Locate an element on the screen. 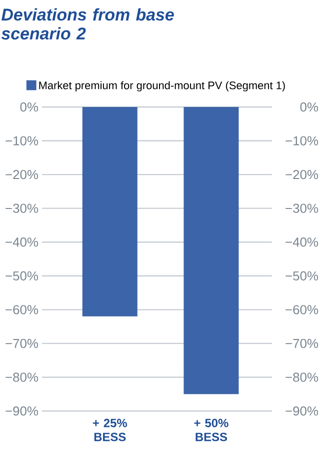 Image resolution: width=323 pixels, height=475 pixels. y-tick-label: −40% is located at coordinates (22, 242).